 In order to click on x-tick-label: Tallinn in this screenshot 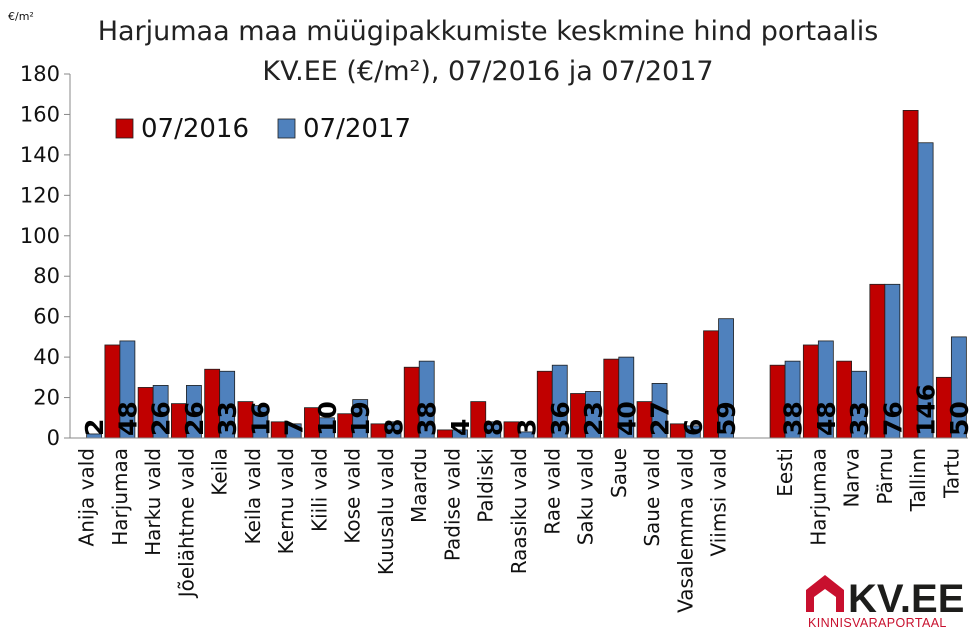, I will do `click(918, 480)`.